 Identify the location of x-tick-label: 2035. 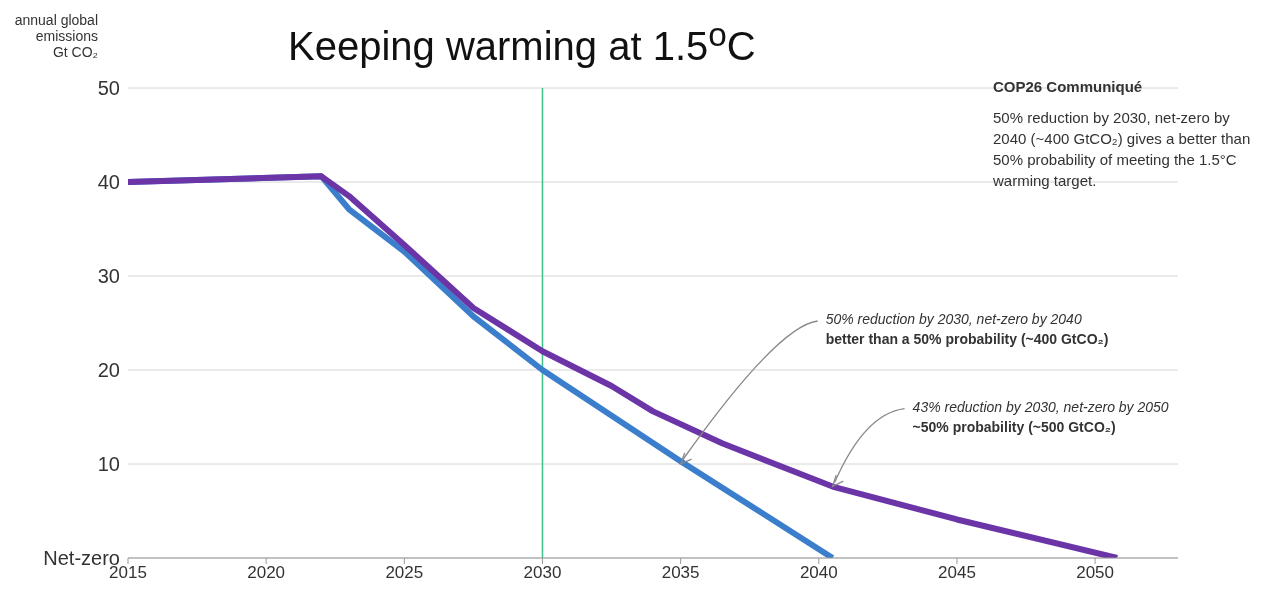
(680, 573).